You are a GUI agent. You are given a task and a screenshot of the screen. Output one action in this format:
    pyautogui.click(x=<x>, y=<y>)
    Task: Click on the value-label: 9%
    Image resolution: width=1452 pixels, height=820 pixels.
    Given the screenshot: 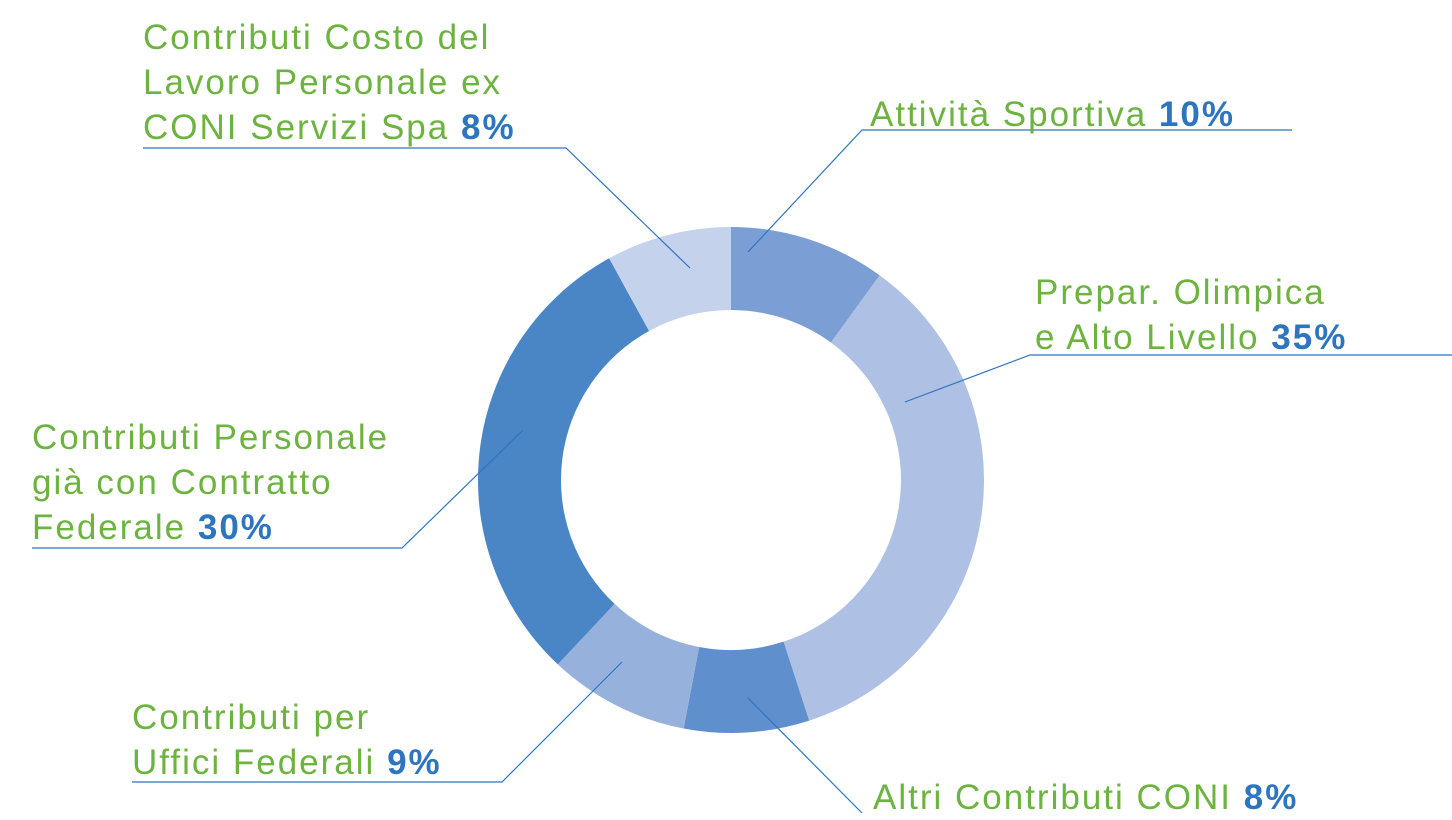 What is the action you would take?
    pyautogui.click(x=414, y=762)
    